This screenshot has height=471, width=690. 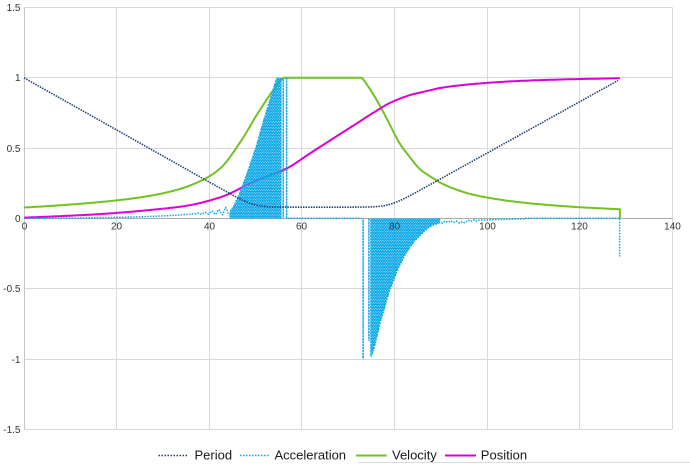 I want to click on svg-text: 40, so click(x=210, y=227).